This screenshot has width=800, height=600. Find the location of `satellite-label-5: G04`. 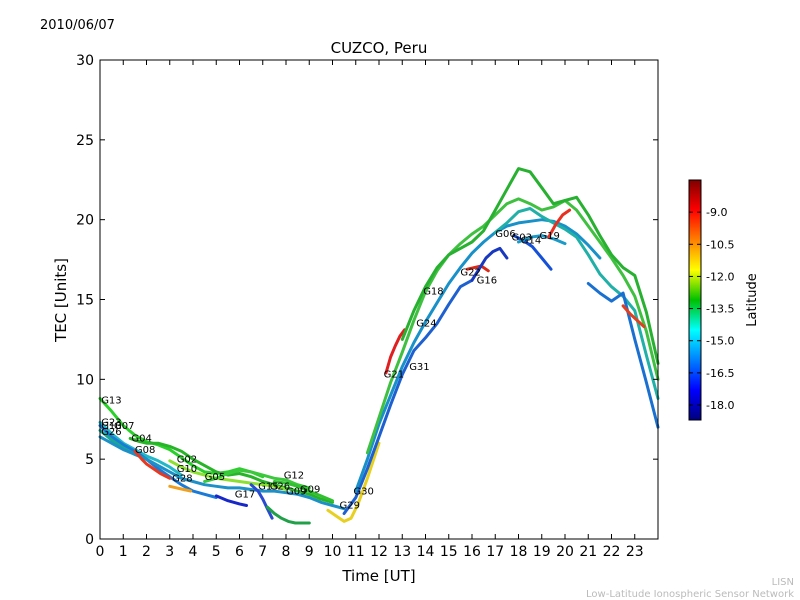

satellite-label-5: G04 is located at coordinates (141, 439).